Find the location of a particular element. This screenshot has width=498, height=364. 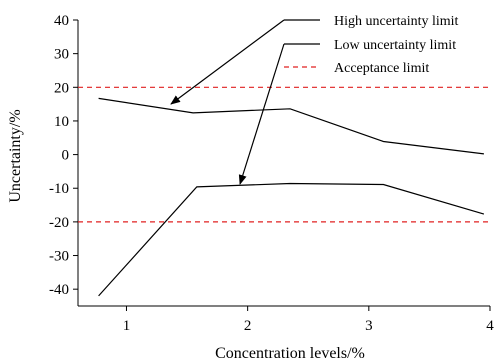

arrow-low-limit is located at coordinates (261, 114).